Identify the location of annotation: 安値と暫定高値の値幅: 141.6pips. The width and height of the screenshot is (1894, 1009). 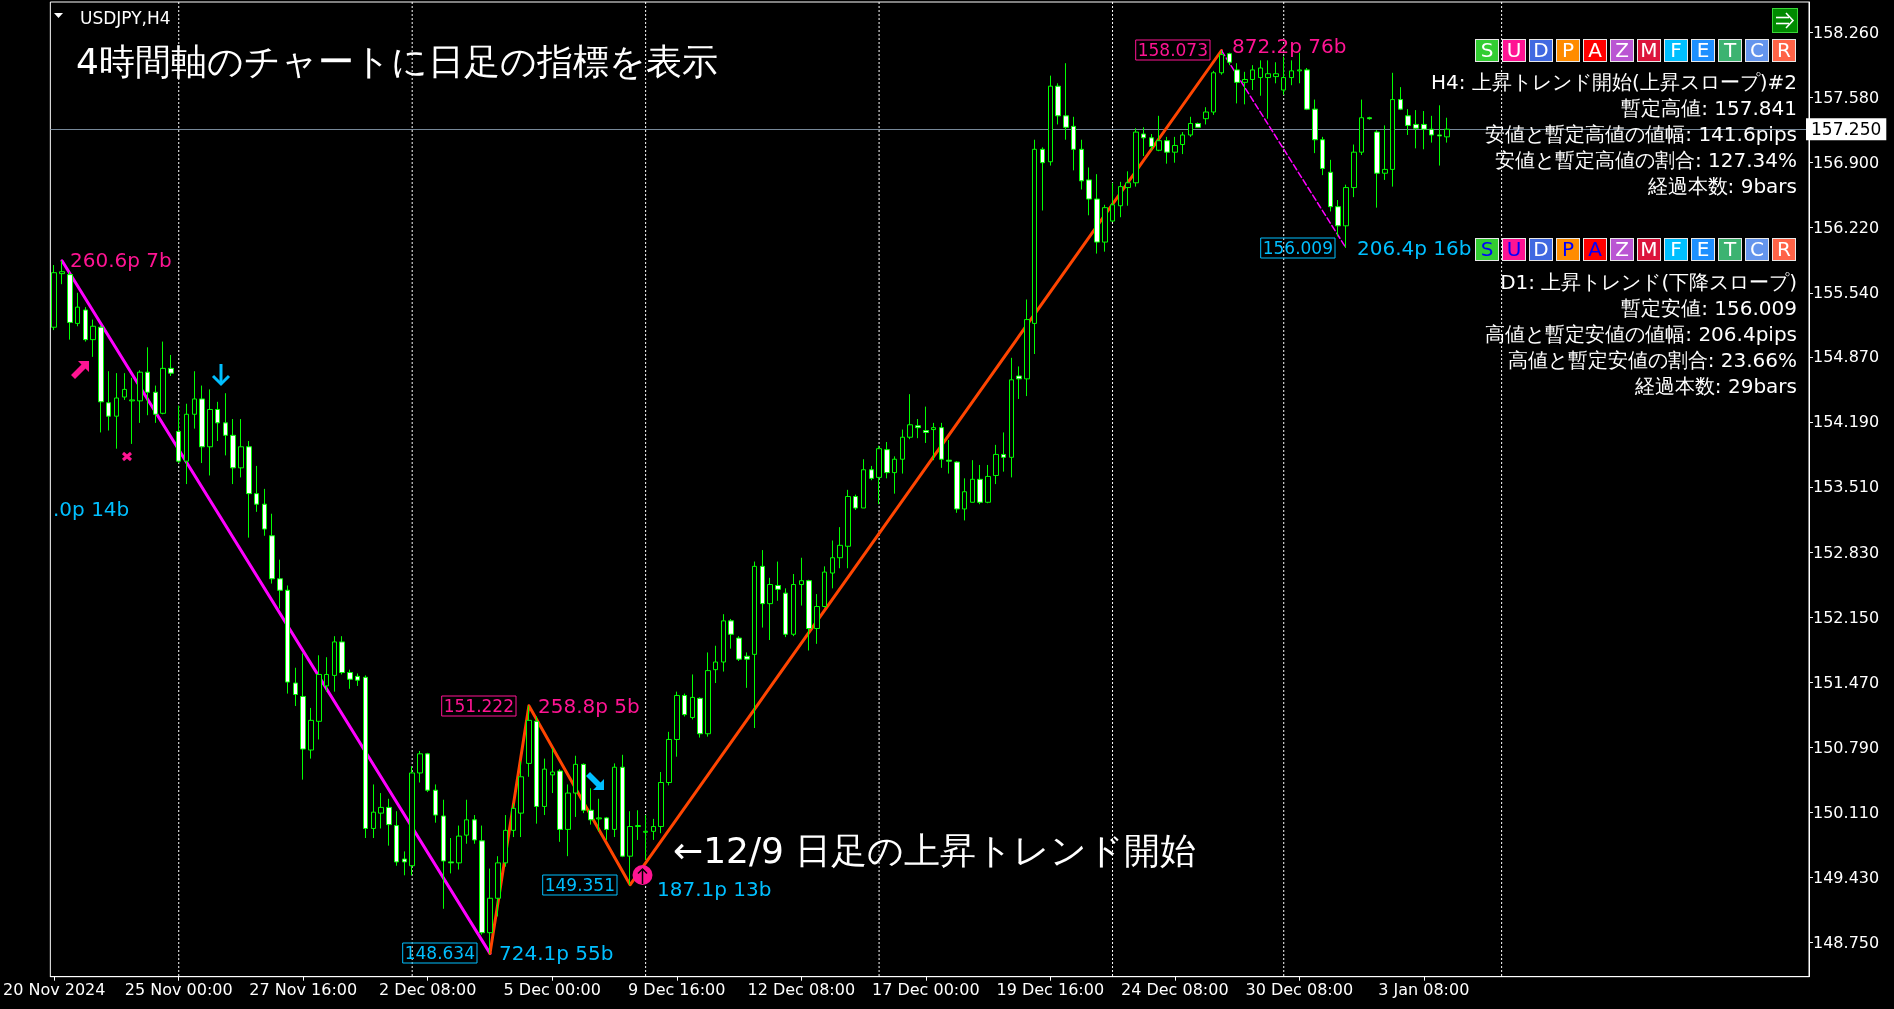
(1641, 134).